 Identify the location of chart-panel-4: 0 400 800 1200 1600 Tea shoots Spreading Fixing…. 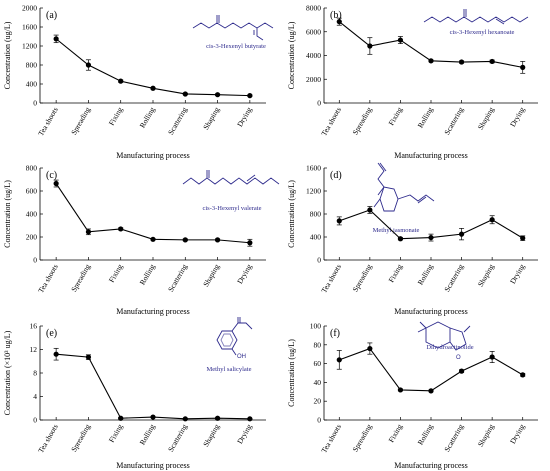
(412, 240).